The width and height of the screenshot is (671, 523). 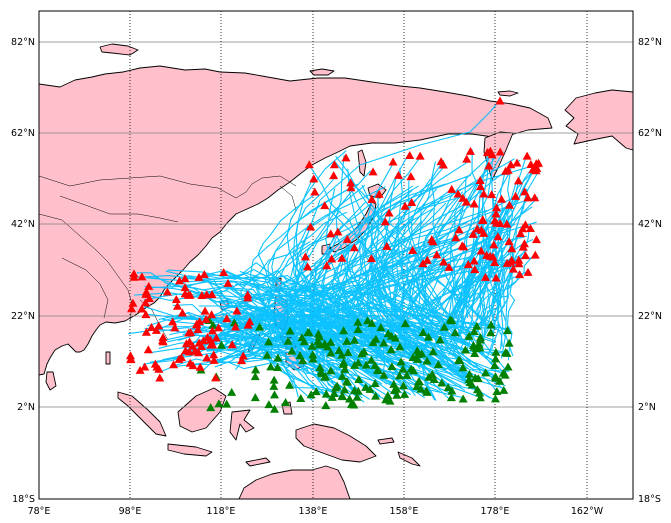 What do you see at coordinates (190, 450) in the screenshot?
I see `landmass-java` at bounding box center [190, 450].